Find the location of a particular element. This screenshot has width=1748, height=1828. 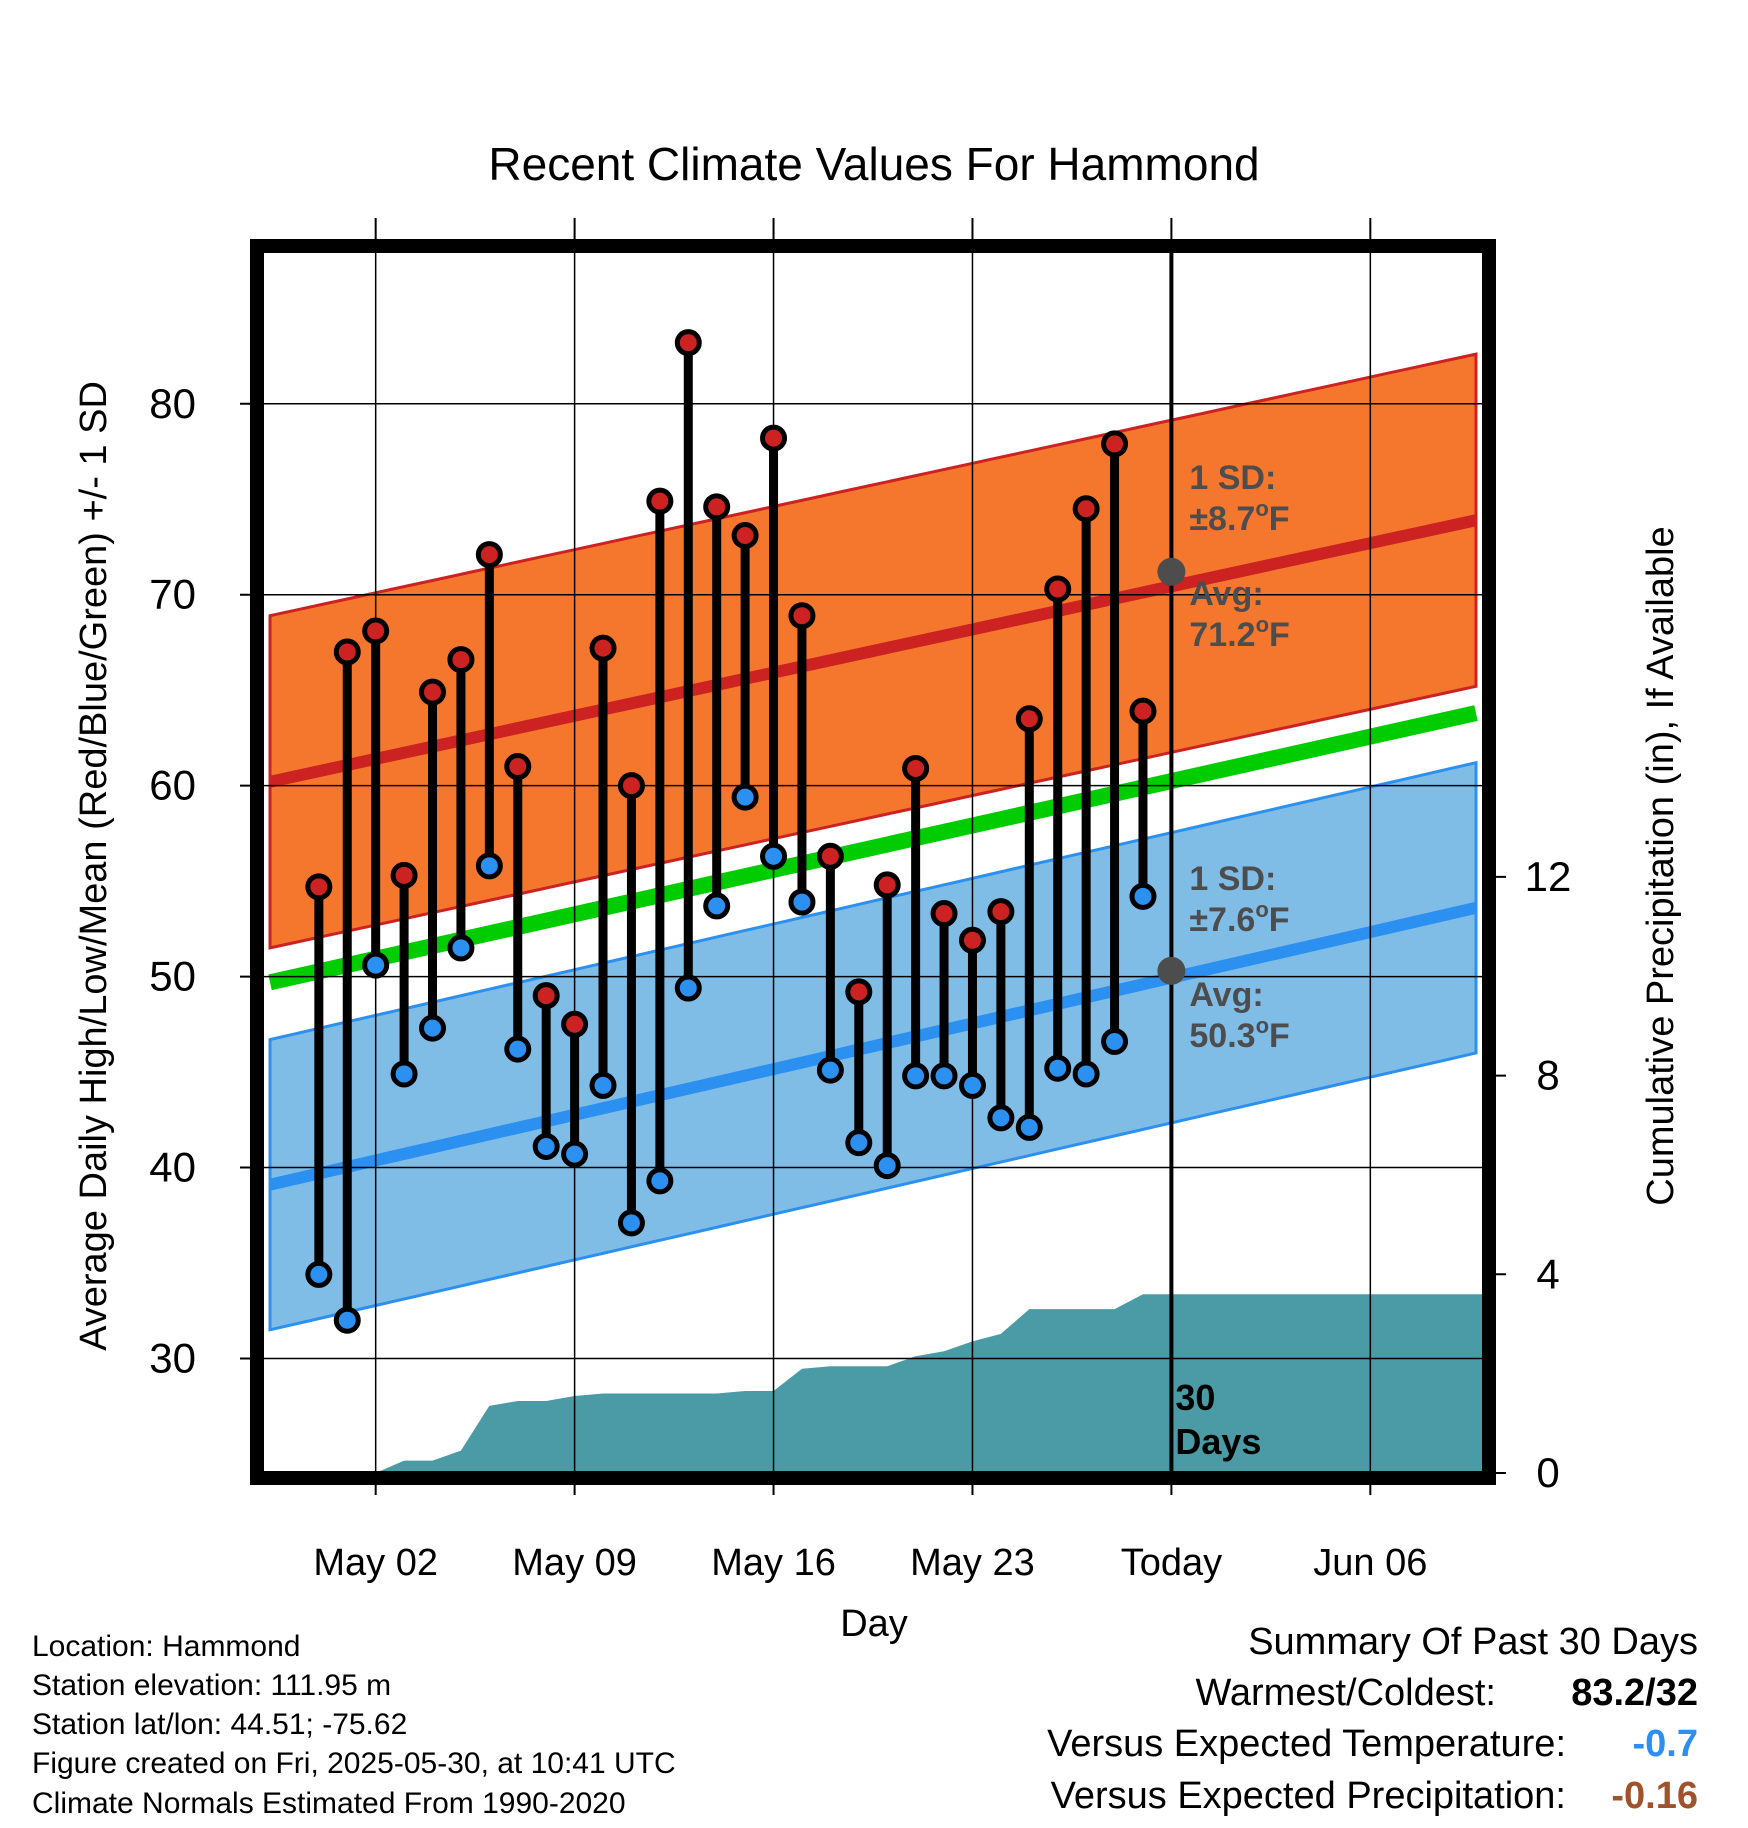

today-low-avg-marker is located at coordinates (1171, 970).